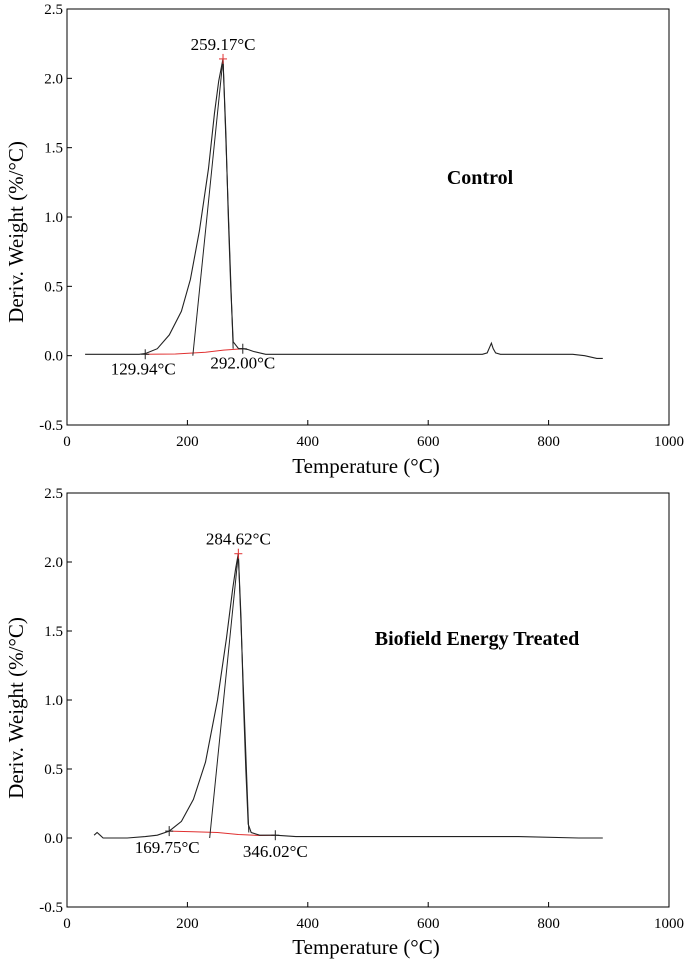  I want to click on peak-annotation-label: 284.62°C, so click(238, 539).